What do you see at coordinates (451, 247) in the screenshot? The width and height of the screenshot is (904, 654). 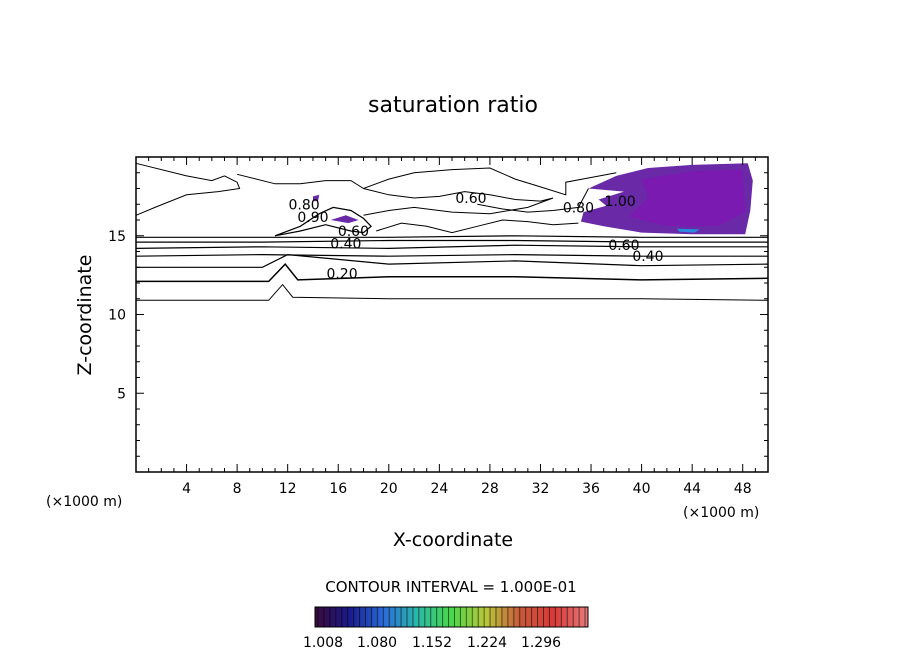 I see `contour-0.50` at bounding box center [451, 247].